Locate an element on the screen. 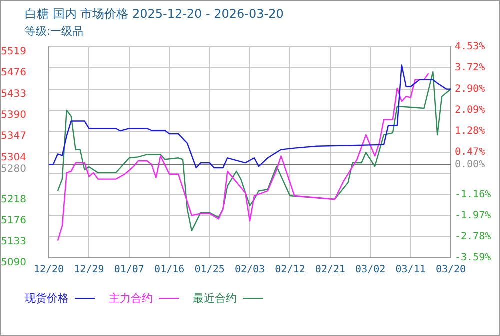  y-tick-label: 5133 is located at coordinates (13, 242).